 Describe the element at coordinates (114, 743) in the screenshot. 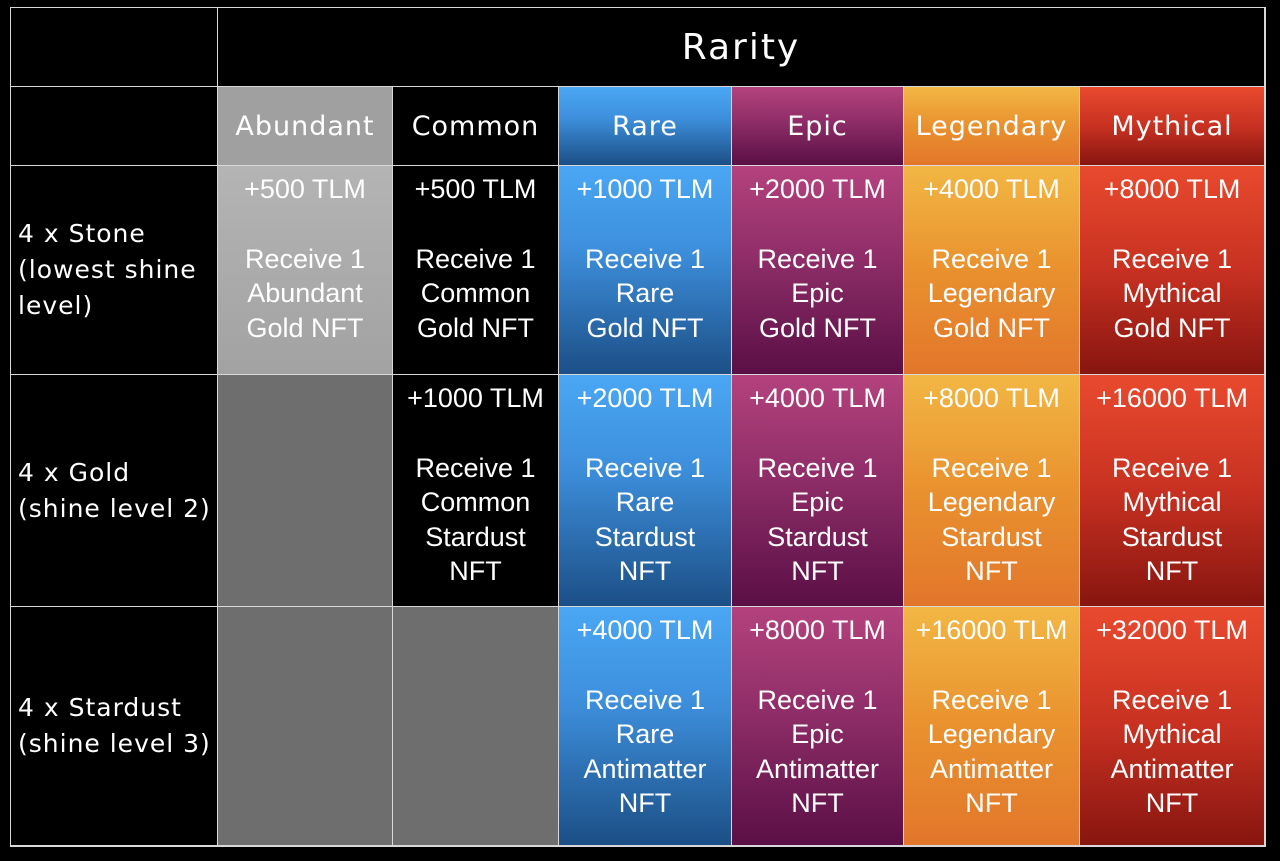

I see `row-label-line: (shine level 3)` at that location.